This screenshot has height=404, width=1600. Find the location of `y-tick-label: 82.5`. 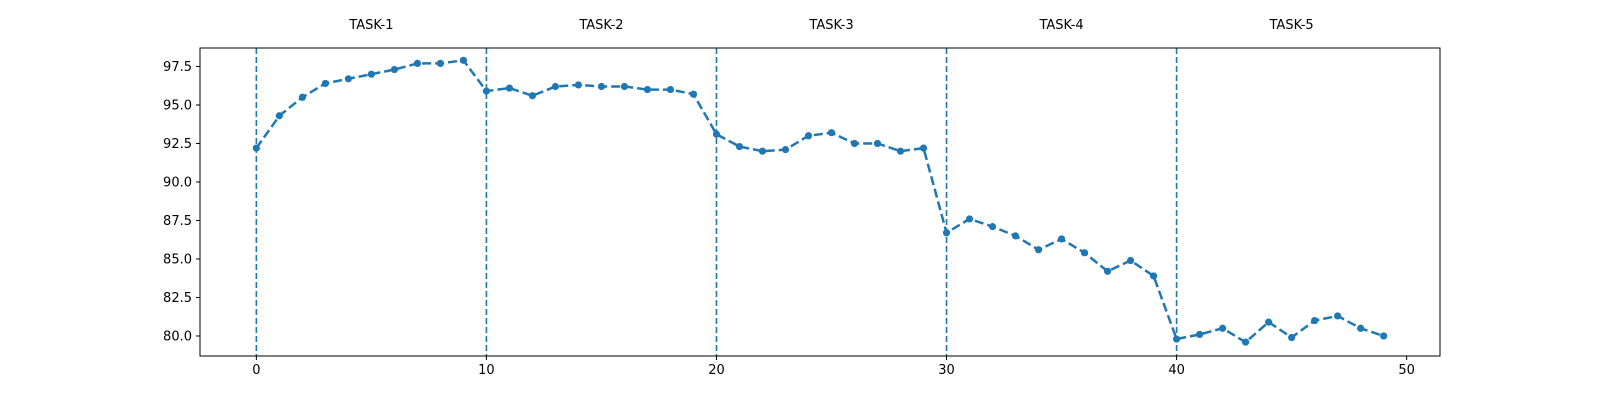

y-tick-label: 82.5 is located at coordinates (177, 298).